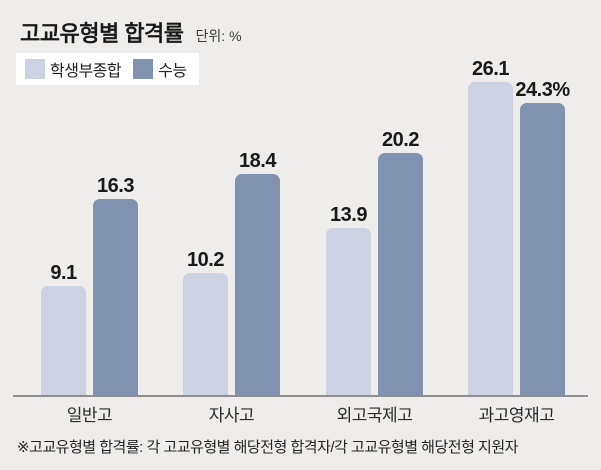 This screenshot has height=470, width=601. I want to click on bar-column-series-0-cat-0: 9.1, so click(63, 329).